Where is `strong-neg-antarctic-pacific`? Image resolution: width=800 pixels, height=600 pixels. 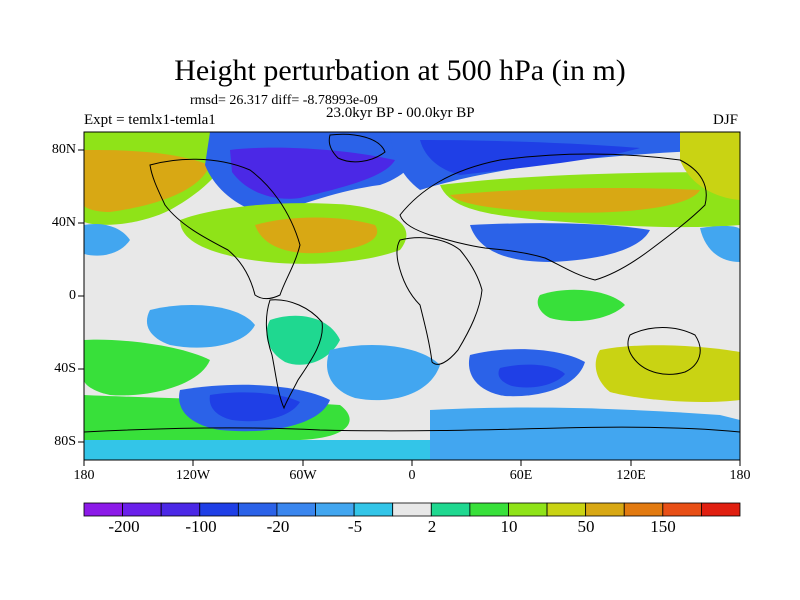
strong-neg-antarctic-pacific is located at coordinates (254, 407).